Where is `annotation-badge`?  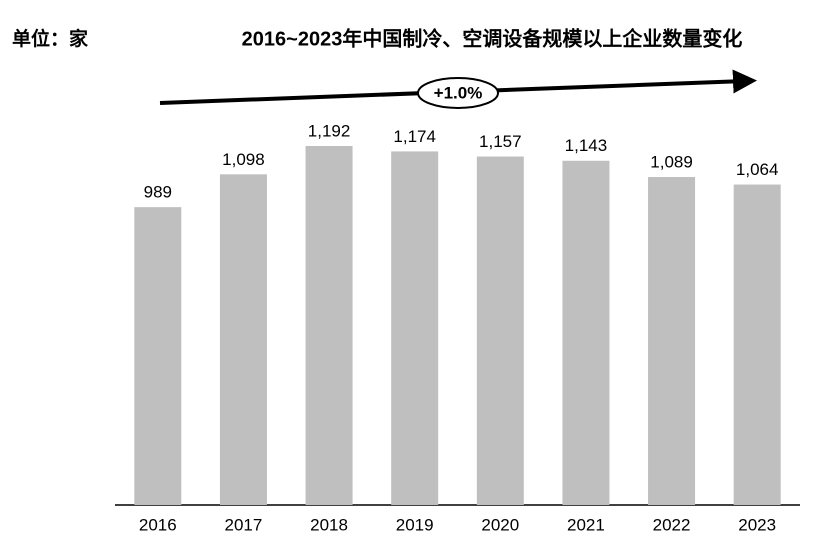
annotation-badge is located at coordinates (458, 93).